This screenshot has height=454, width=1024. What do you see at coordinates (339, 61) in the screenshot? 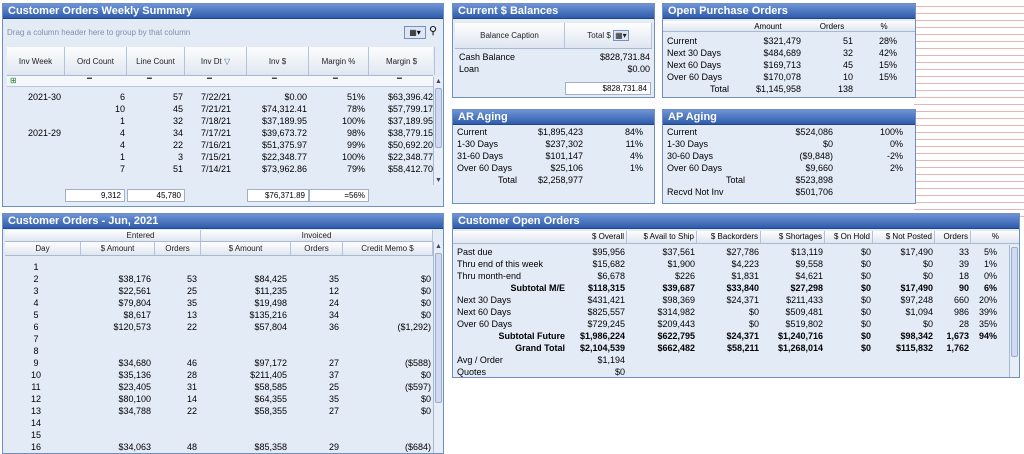
I see `col-margin-pct: Margin %` at bounding box center [339, 61].